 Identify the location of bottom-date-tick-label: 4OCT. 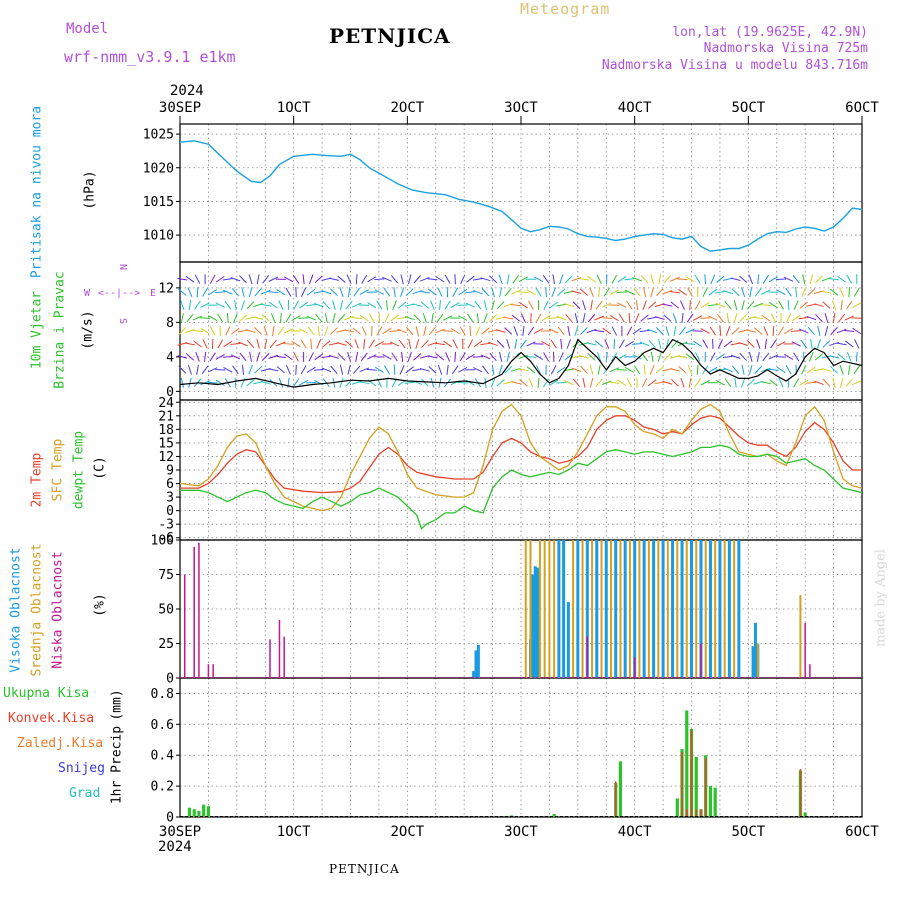
(635, 832).